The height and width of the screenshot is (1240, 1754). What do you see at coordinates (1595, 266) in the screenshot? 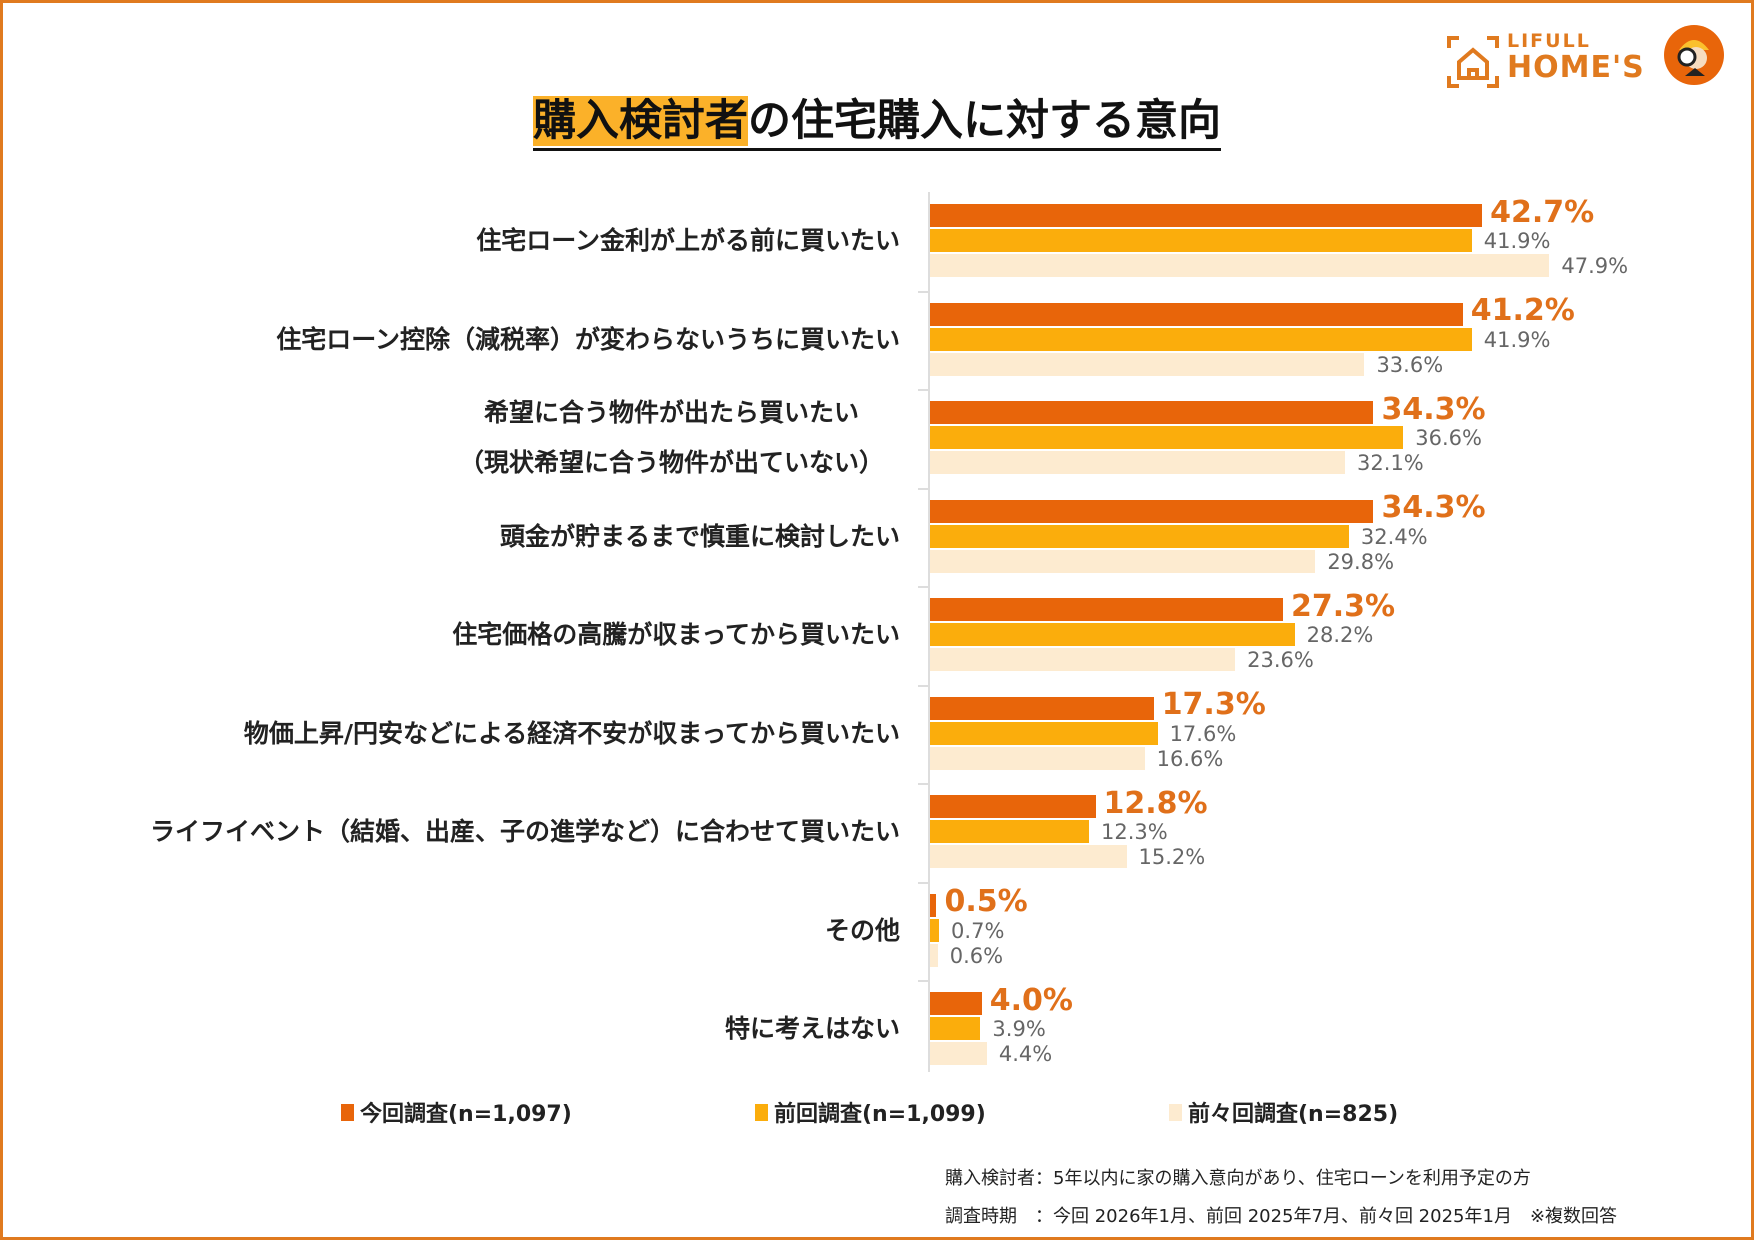
I see `data-label-series2: 47.9%` at bounding box center [1595, 266].